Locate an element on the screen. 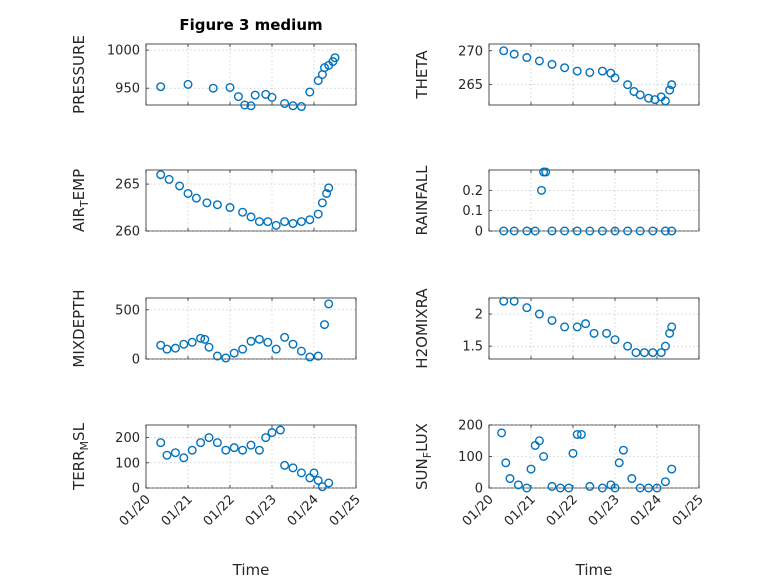  panel-pressure: 950 1000 PRESSURE is located at coordinates (213, 74).